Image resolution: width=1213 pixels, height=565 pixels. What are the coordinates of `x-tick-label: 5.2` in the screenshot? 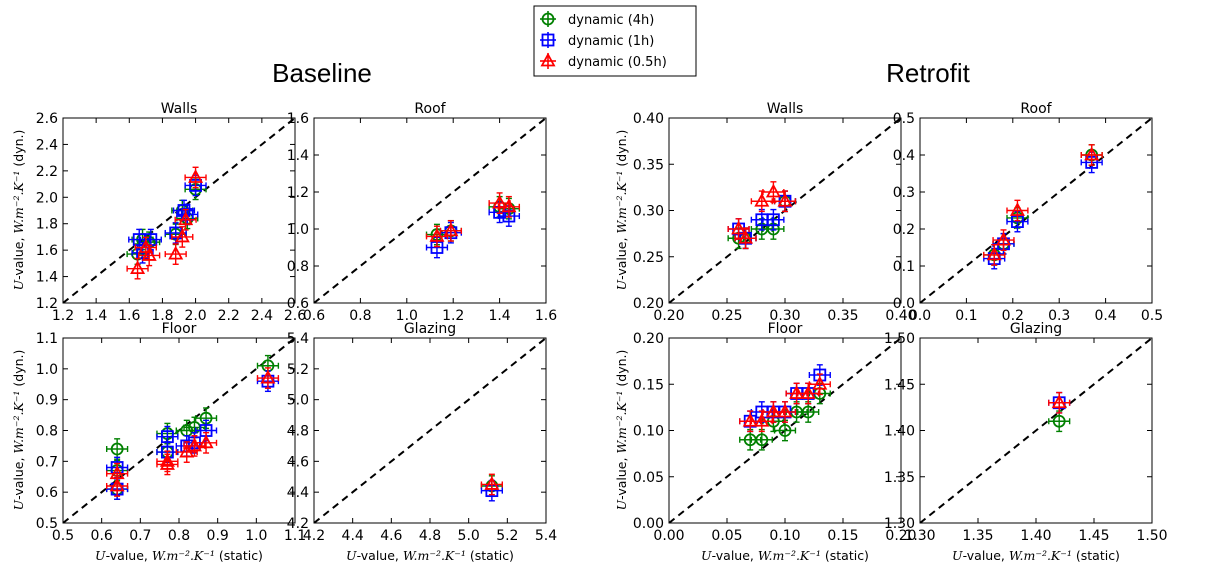 It's located at (507, 536).